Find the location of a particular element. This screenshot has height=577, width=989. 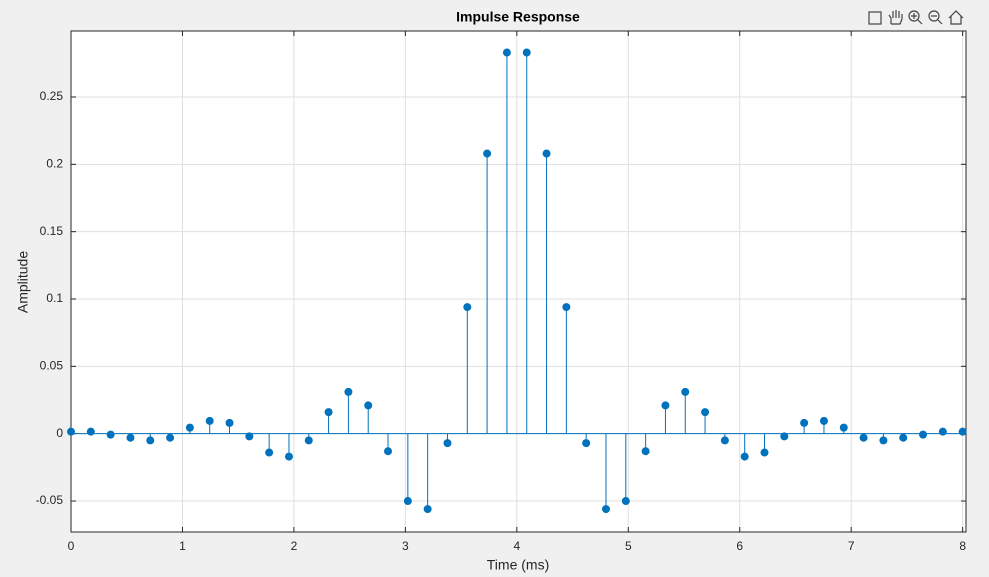

y-tick-label: 0.1 is located at coordinates (54, 298).